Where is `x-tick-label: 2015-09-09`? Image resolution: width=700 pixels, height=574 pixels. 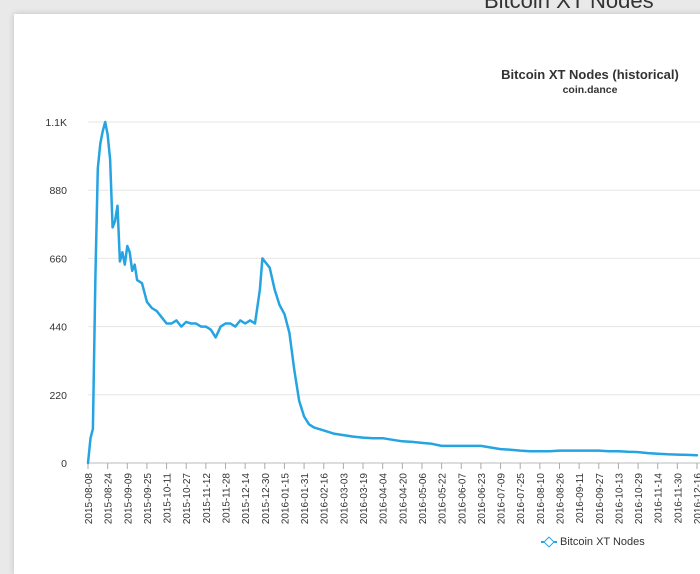
x-tick-label: 2015-09-09 is located at coordinates (128, 499).